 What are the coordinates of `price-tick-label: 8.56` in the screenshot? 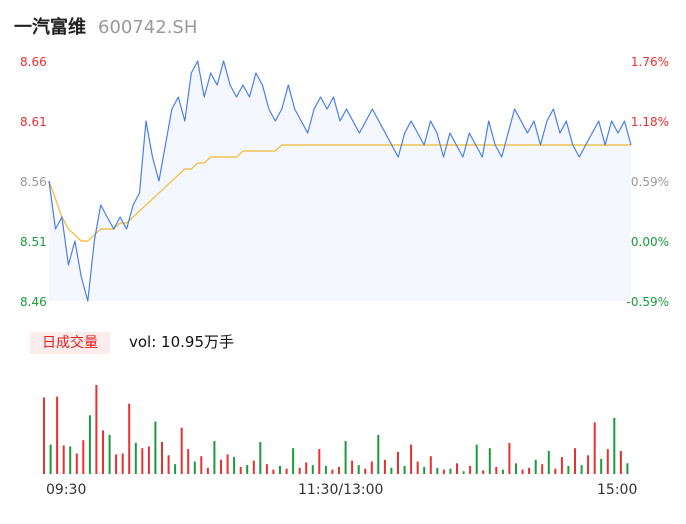 It's located at (33, 182).